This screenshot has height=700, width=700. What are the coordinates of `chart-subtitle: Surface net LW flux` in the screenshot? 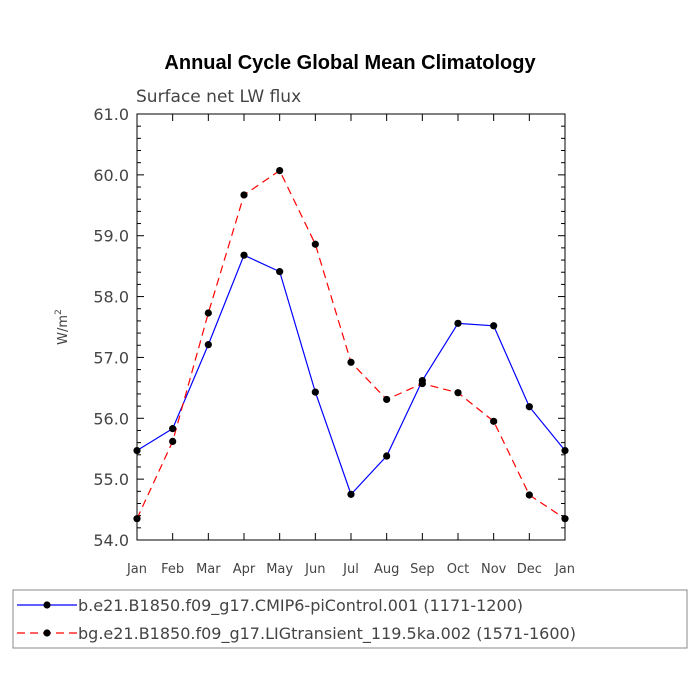 It's located at (218, 97).